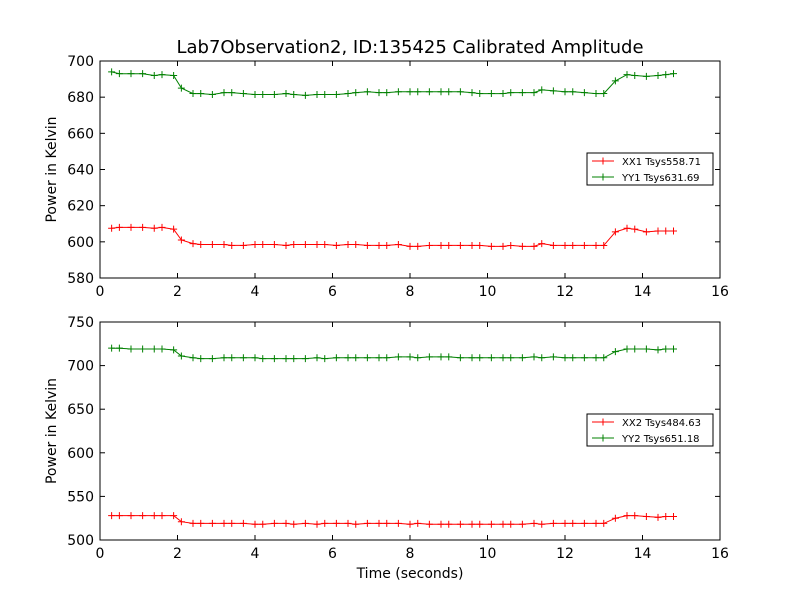 The height and width of the screenshot is (600, 800). I want to click on legend-label: YY2 Tsys651.18, so click(660, 439).